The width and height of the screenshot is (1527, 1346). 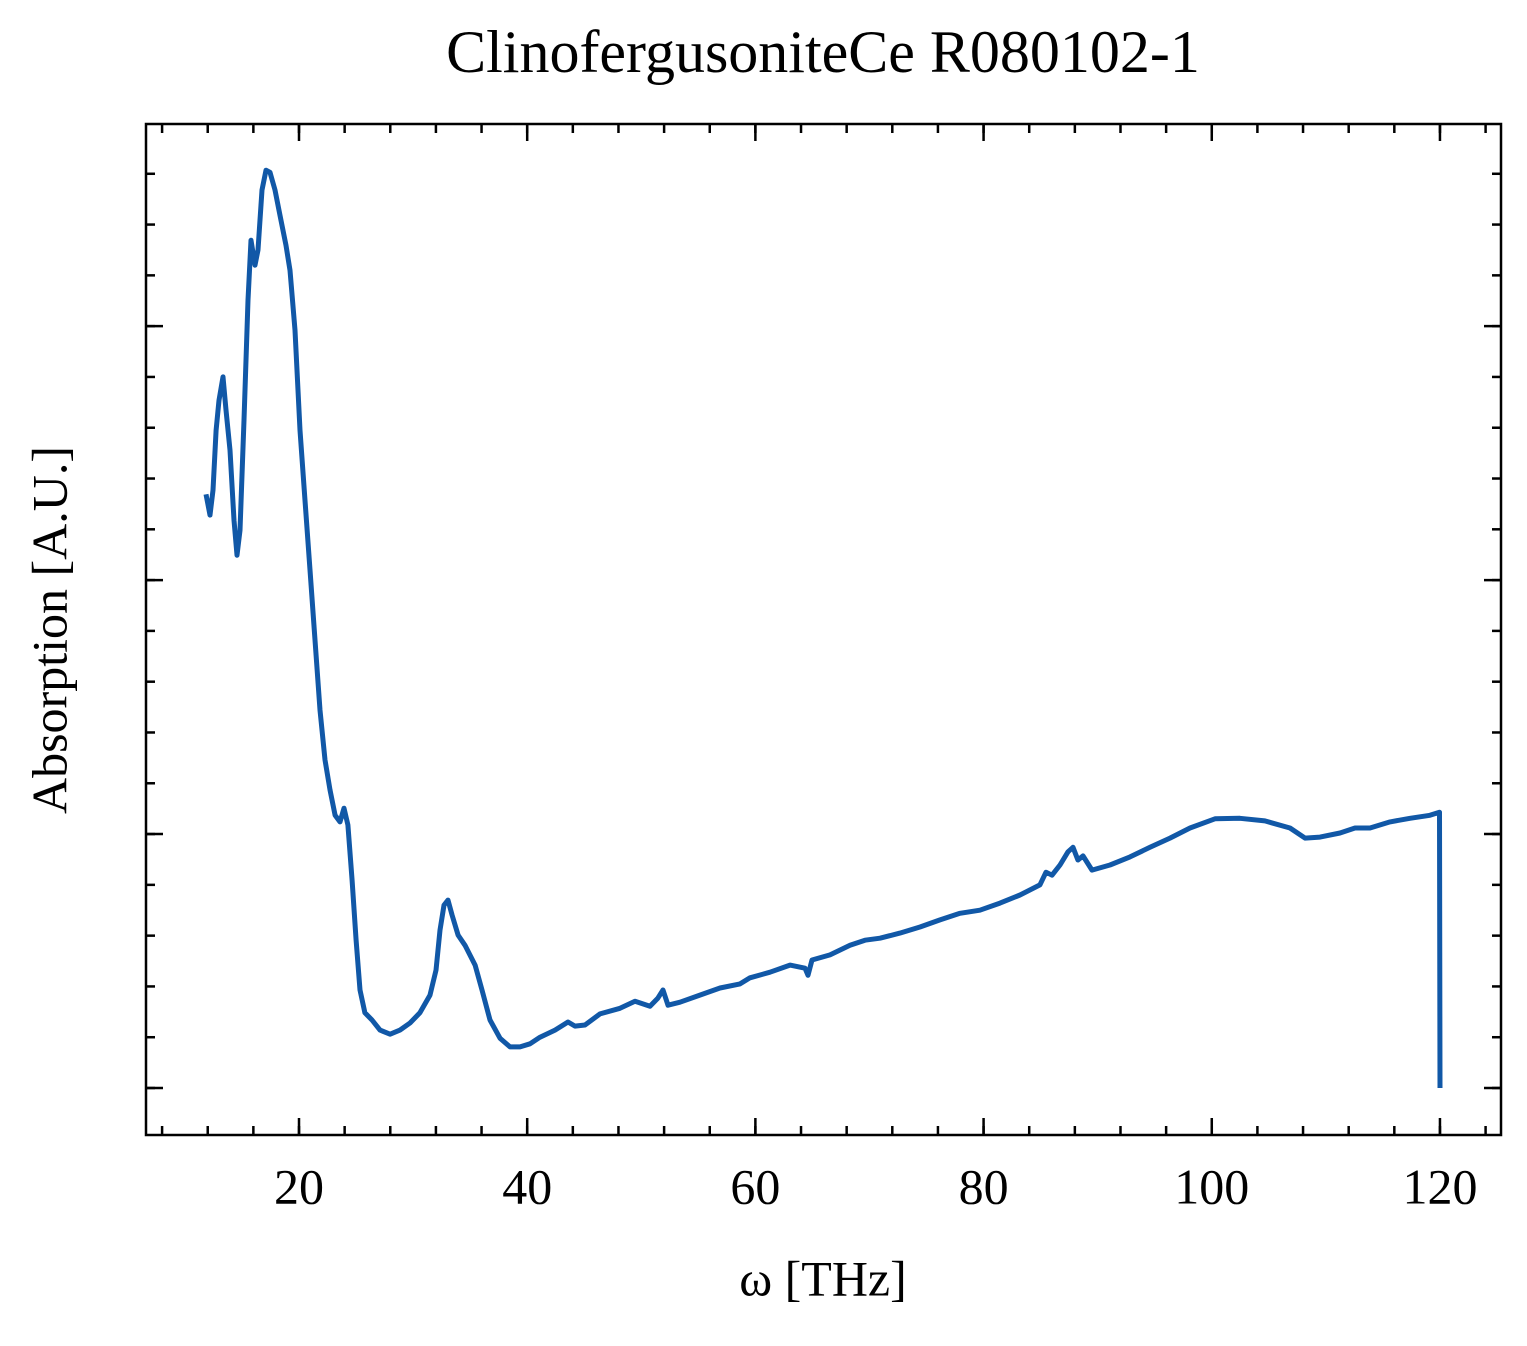 What do you see at coordinates (49, 630) in the screenshot?
I see `y-axis-label: Absorption [A.U.]` at bounding box center [49, 630].